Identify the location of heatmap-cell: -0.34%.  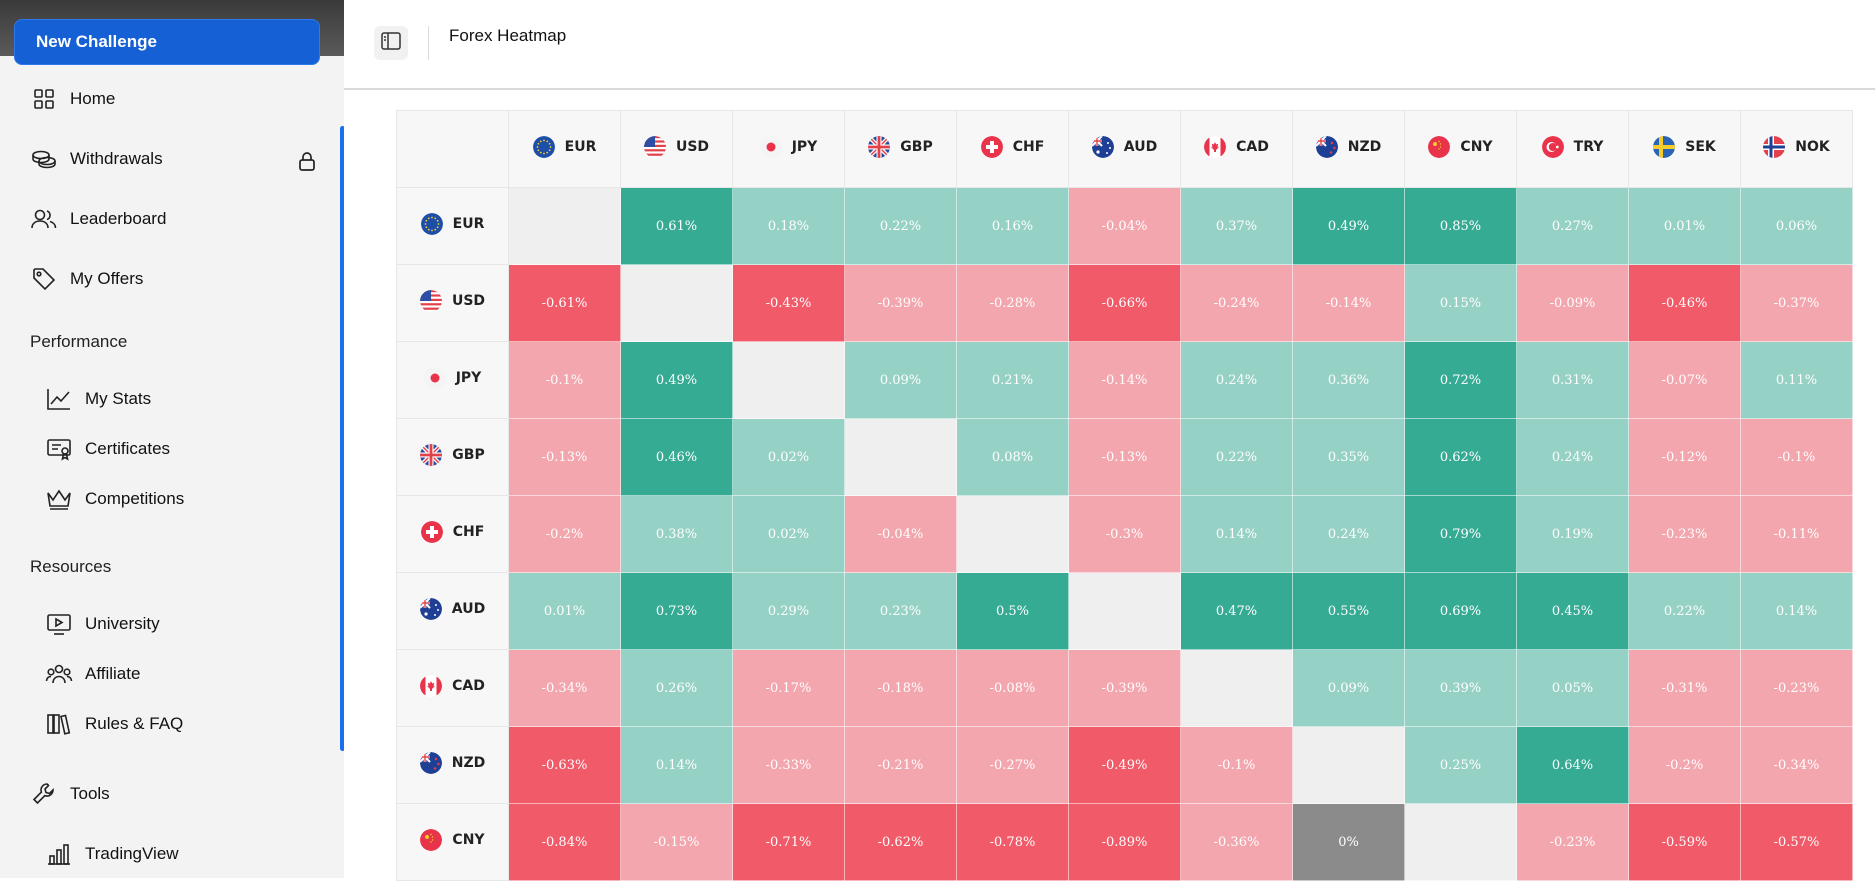
(564, 688).